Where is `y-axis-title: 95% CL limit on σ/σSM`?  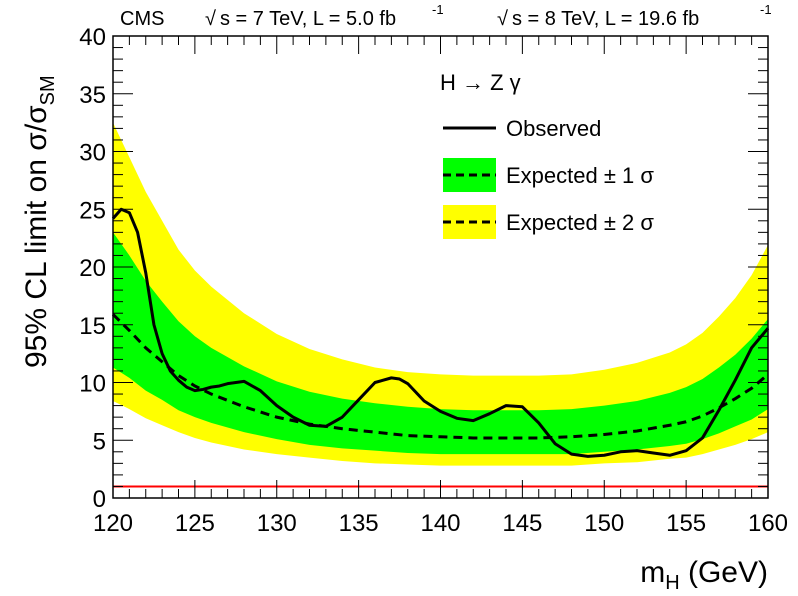 y-axis-title: 95% CL limit on σ/σSM is located at coordinates (39, 221).